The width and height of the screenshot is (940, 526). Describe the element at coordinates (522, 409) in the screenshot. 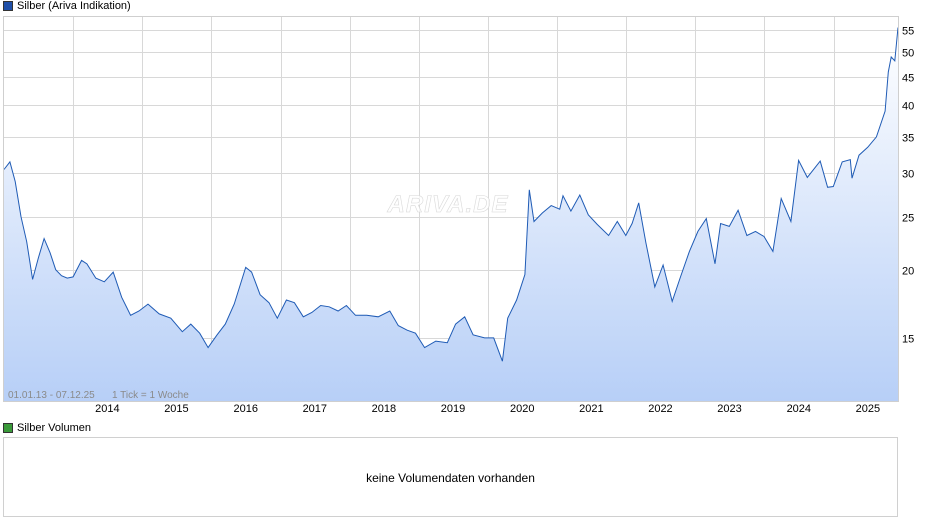

I see `x-tick-label: 2020` at that location.